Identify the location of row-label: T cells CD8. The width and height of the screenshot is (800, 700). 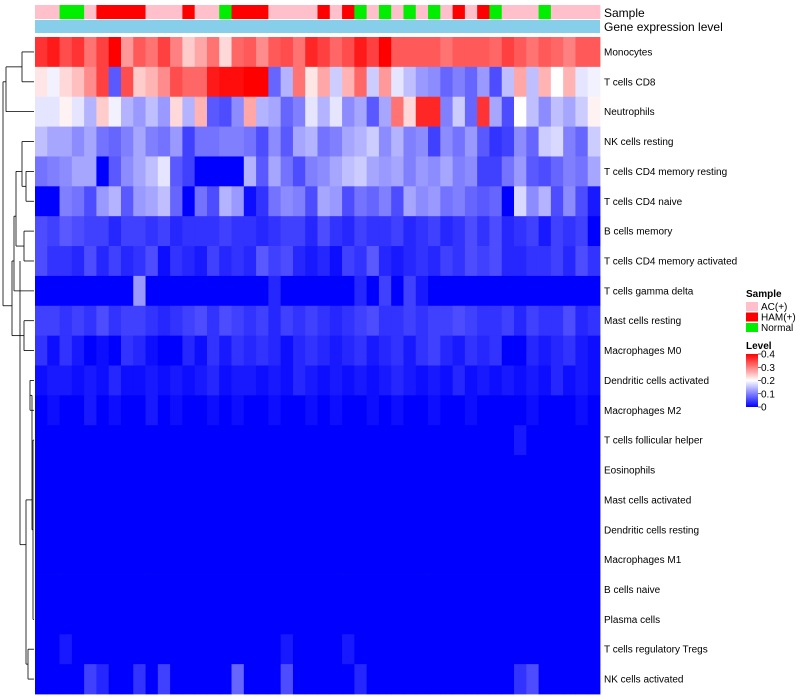
(630, 82).